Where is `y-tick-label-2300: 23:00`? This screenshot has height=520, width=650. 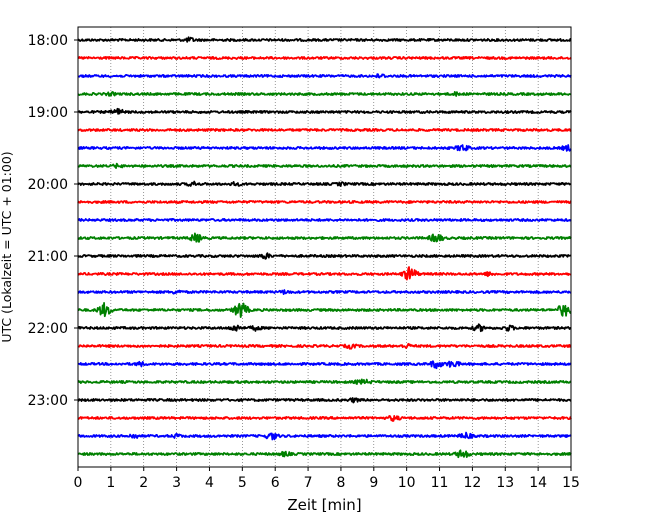
y-tick-label-2300: 23:00 is located at coordinates (48, 401).